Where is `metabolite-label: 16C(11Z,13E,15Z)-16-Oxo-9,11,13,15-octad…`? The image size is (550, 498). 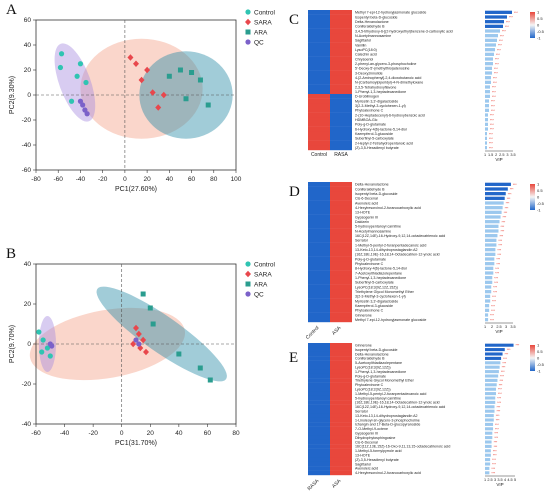
metabolite-label: 16C(11Z,13E,15Z)-16-Oxo-9,11,13,15-octad… is located at coordinates (402, 447).